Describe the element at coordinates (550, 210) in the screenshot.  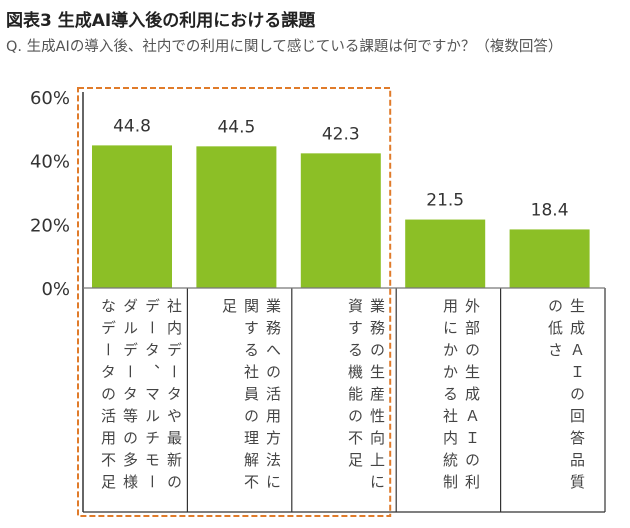
I see `data-label-5: 18.4` at that location.